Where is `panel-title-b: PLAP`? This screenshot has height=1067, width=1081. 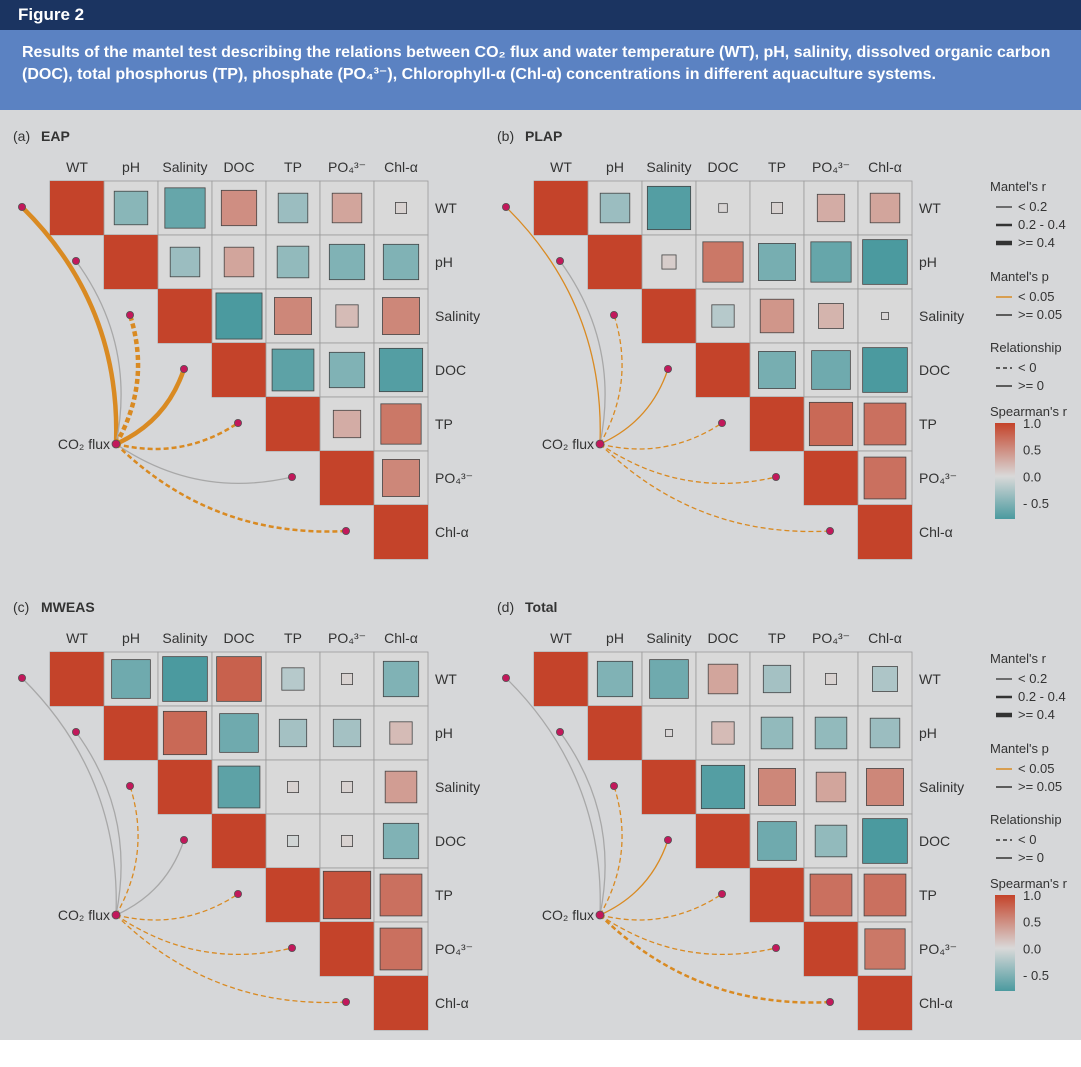 panel-title-b: PLAP is located at coordinates (543, 136).